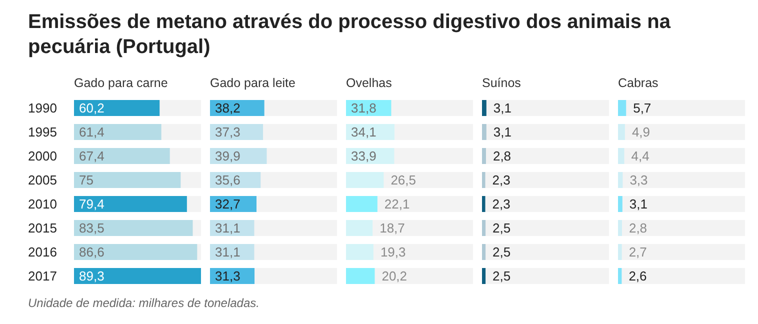 This screenshot has height=324, width=758. I want to click on x-axis-title: Suínos, so click(501, 83).